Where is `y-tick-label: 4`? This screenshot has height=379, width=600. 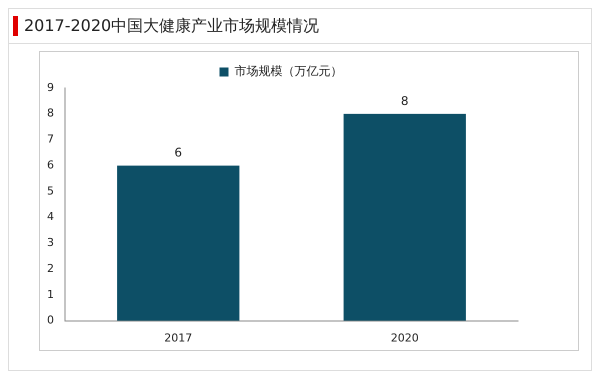 y-tick-label: 4 is located at coordinates (50, 217).